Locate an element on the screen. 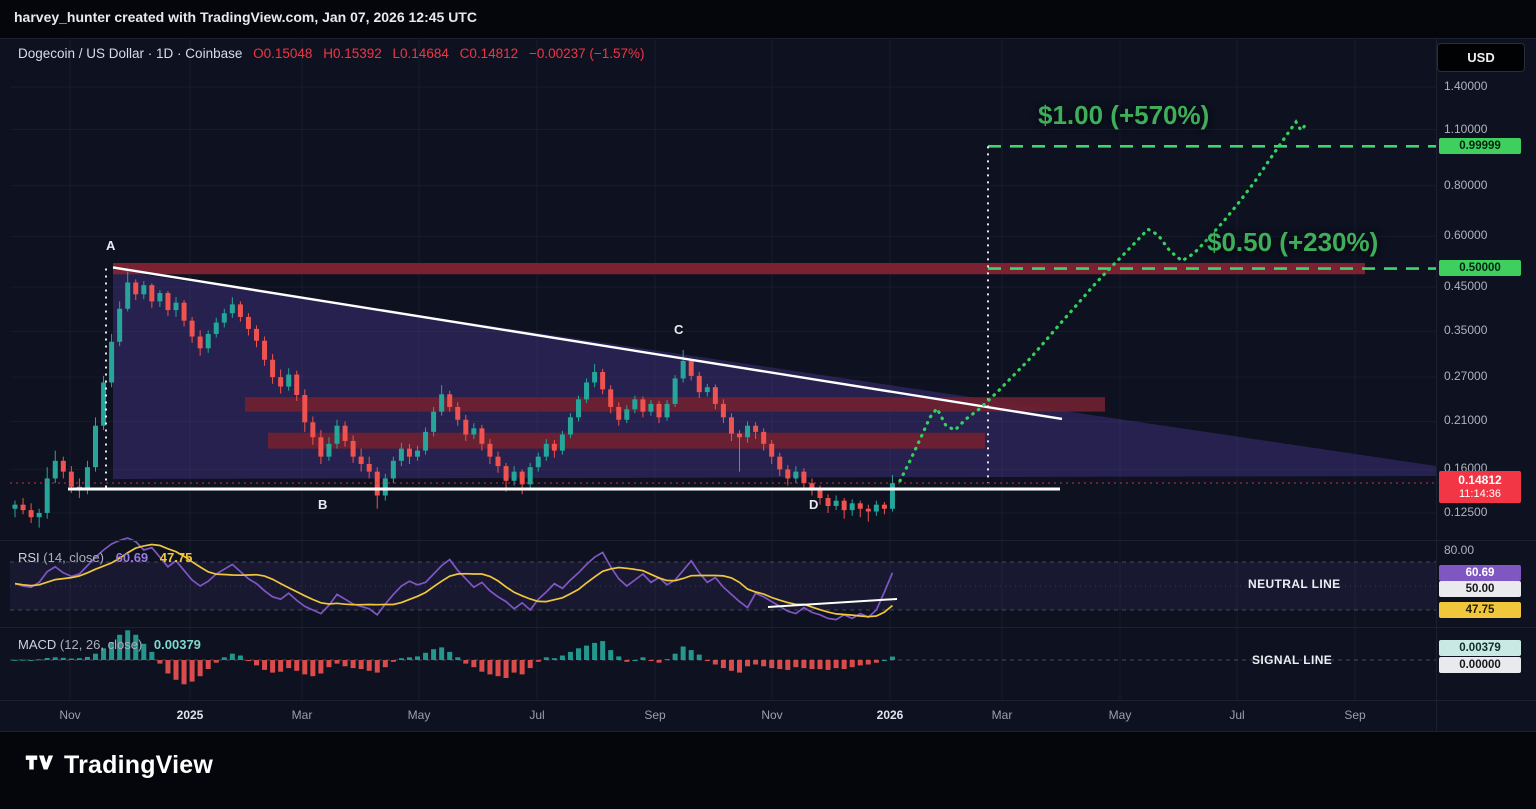 This screenshot has height=809, width=1536. ohlc-open: O0.15048 is located at coordinates (283, 53).